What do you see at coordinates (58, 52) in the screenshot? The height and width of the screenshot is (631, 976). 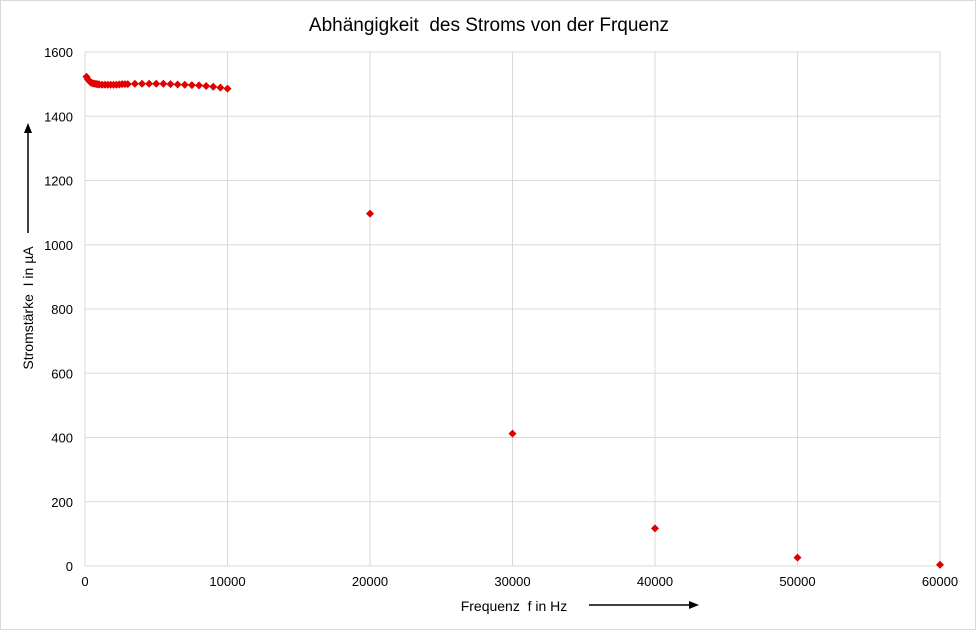 I see `y-tick-label: 1600` at bounding box center [58, 52].